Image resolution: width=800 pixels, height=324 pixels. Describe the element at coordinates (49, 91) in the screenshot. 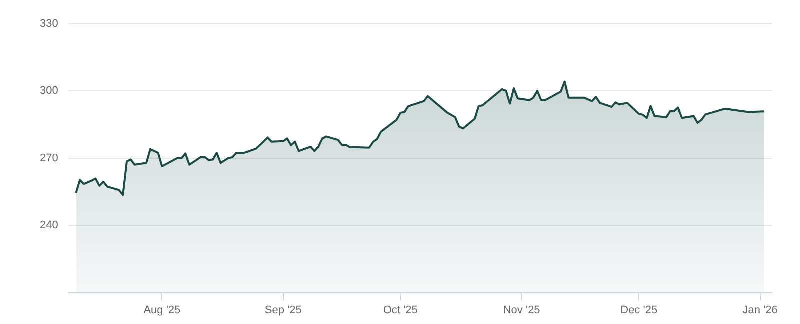

I see `y-tick-label: 300` at that location.